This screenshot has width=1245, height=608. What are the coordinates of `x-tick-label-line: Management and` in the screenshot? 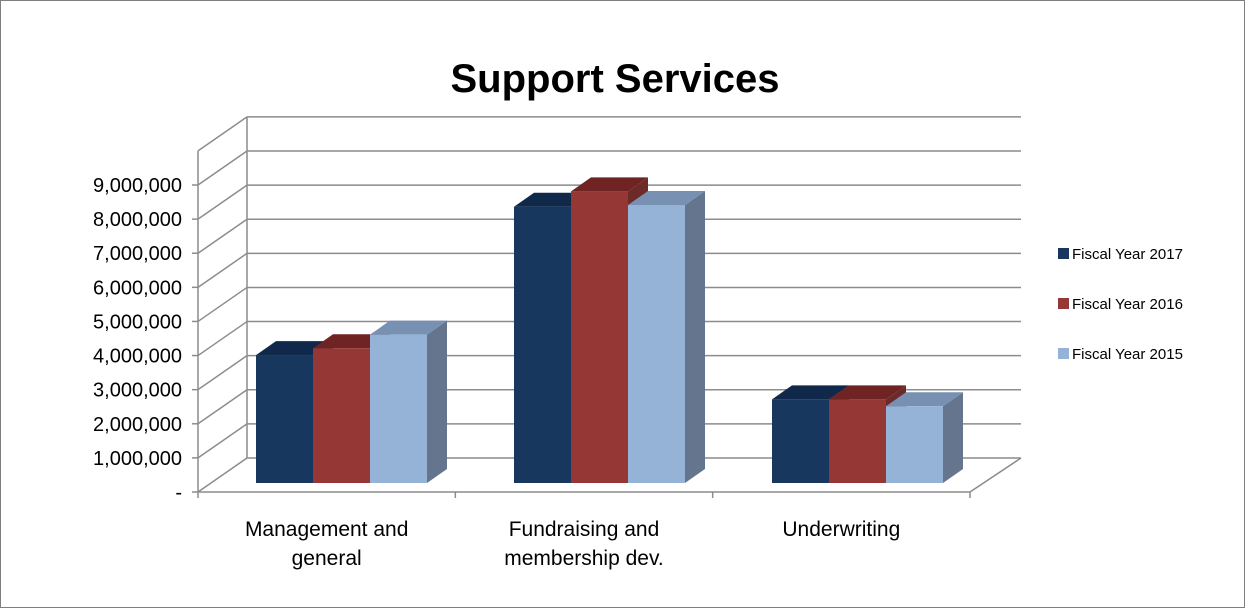 It's located at (326, 529).